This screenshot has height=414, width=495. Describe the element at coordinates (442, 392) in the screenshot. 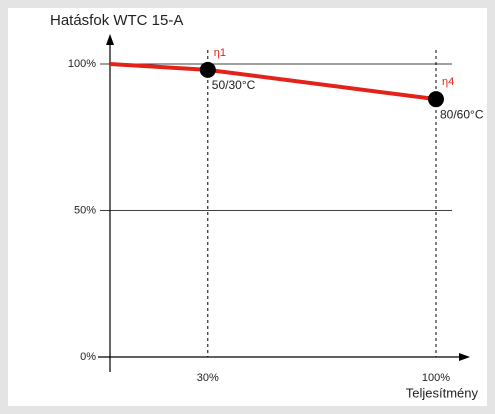

I see `x-axis-label: Teljesítmény` at that location.